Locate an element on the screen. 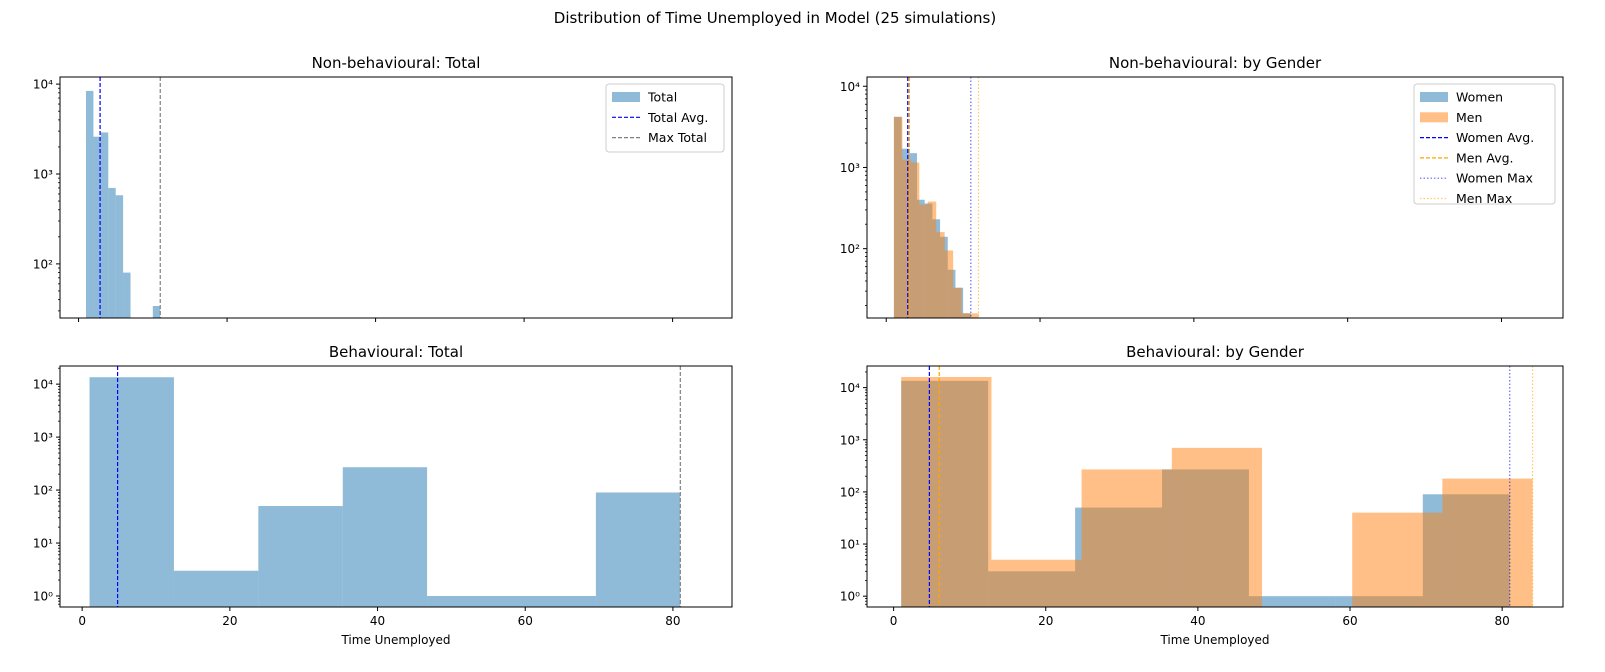 The width and height of the screenshot is (1605, 672). legend-label: Women Max is located at coordinates (1494, 178).